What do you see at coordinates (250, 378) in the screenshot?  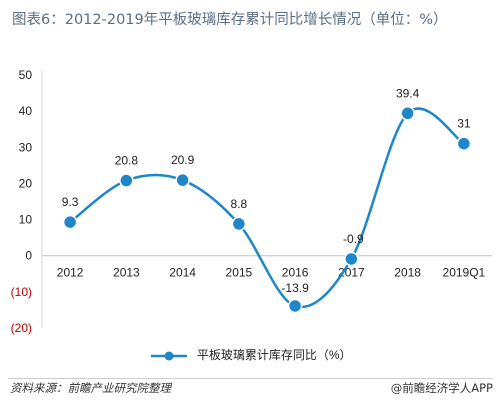 I see `footer-divider` at bounding box center [250, 378].